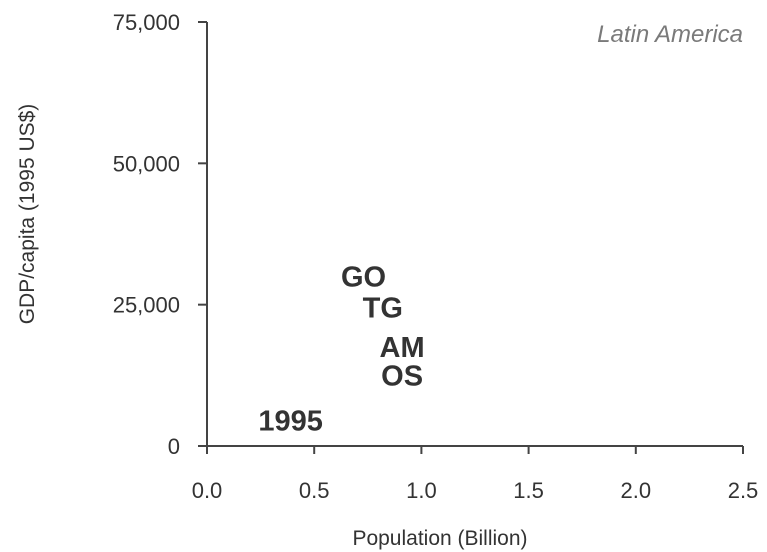  Describe the element at coordinates (743, 490) in the screenshot. I see `x-tick-label: 2.5` at that location.